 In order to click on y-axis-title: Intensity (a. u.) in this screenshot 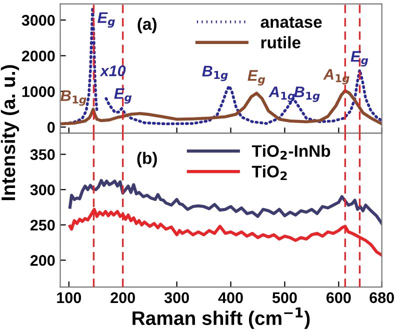, I will do `click(10, 132)`.